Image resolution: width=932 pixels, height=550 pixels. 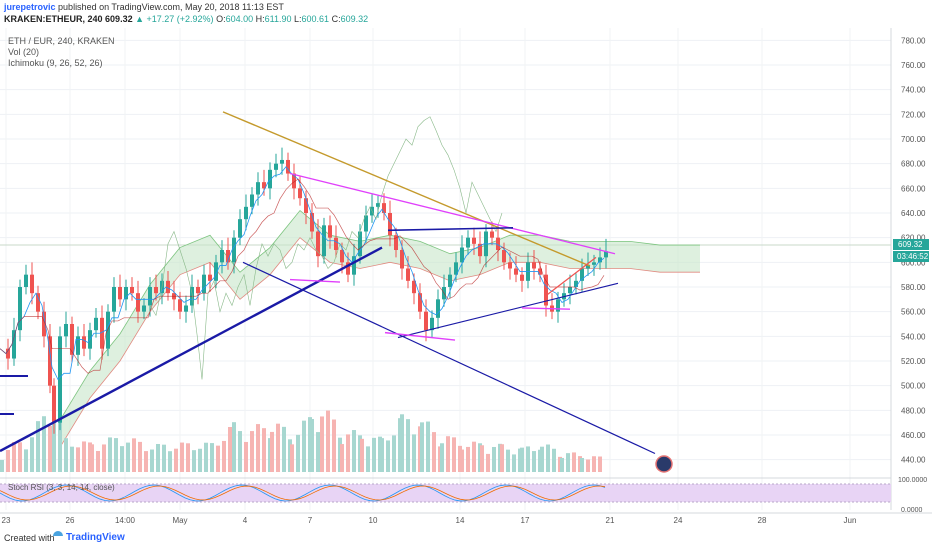 I want to click on legend-pair: ETH / EUR, 240, KRAKEN, so click(x=61, y=41).